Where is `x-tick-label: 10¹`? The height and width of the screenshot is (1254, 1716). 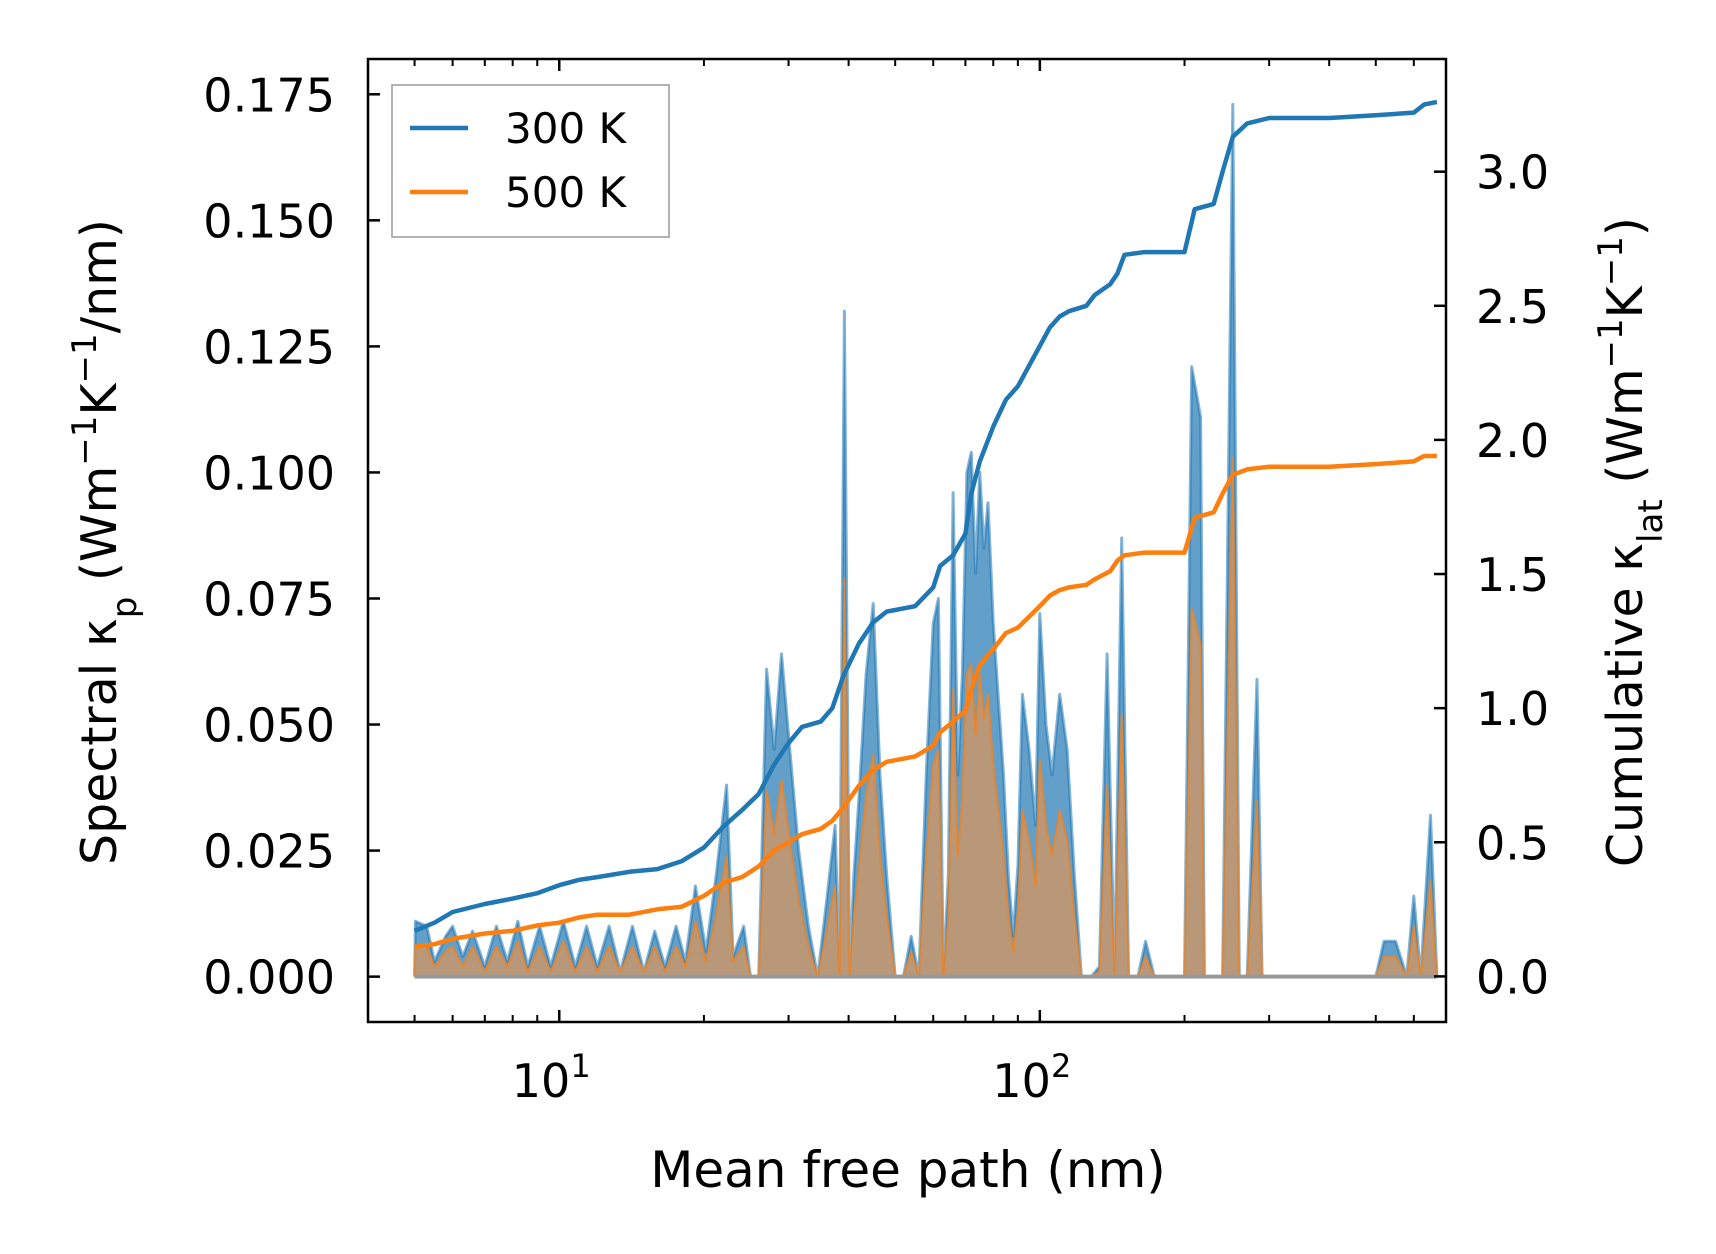
x-tick-label: 10¹ is located at coordinates (551, 1077).